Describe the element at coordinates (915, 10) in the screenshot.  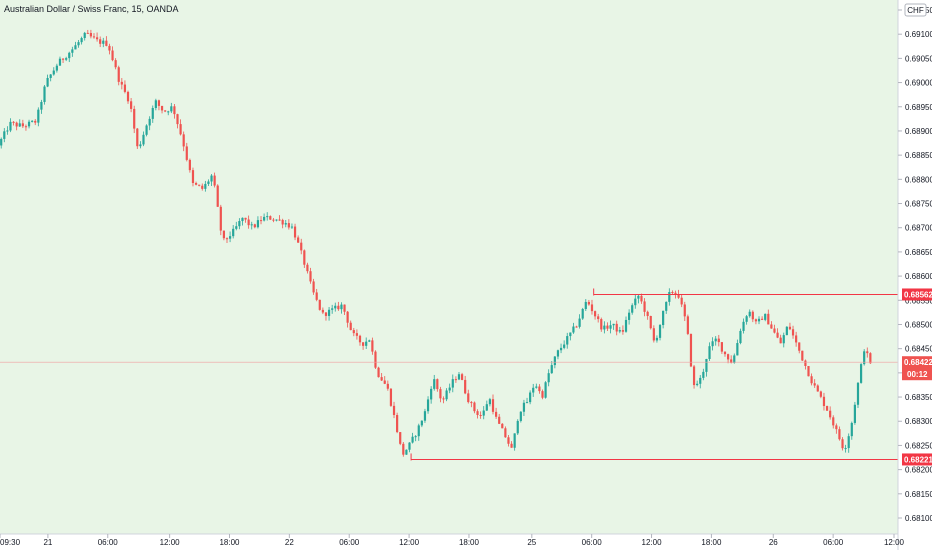
I see `currency-badge: CHF` at that location.